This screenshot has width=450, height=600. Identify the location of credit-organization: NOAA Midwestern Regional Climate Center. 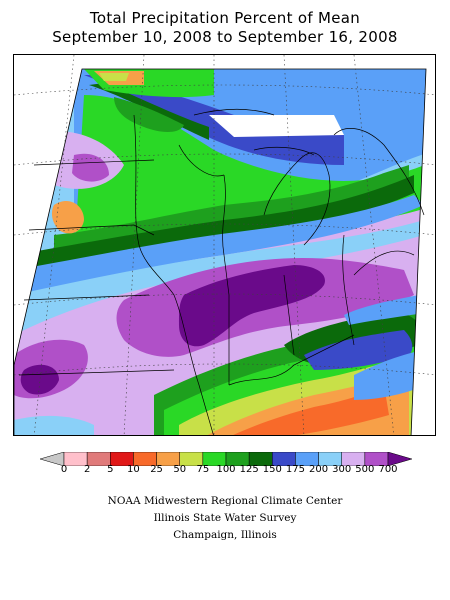
(225, 501).